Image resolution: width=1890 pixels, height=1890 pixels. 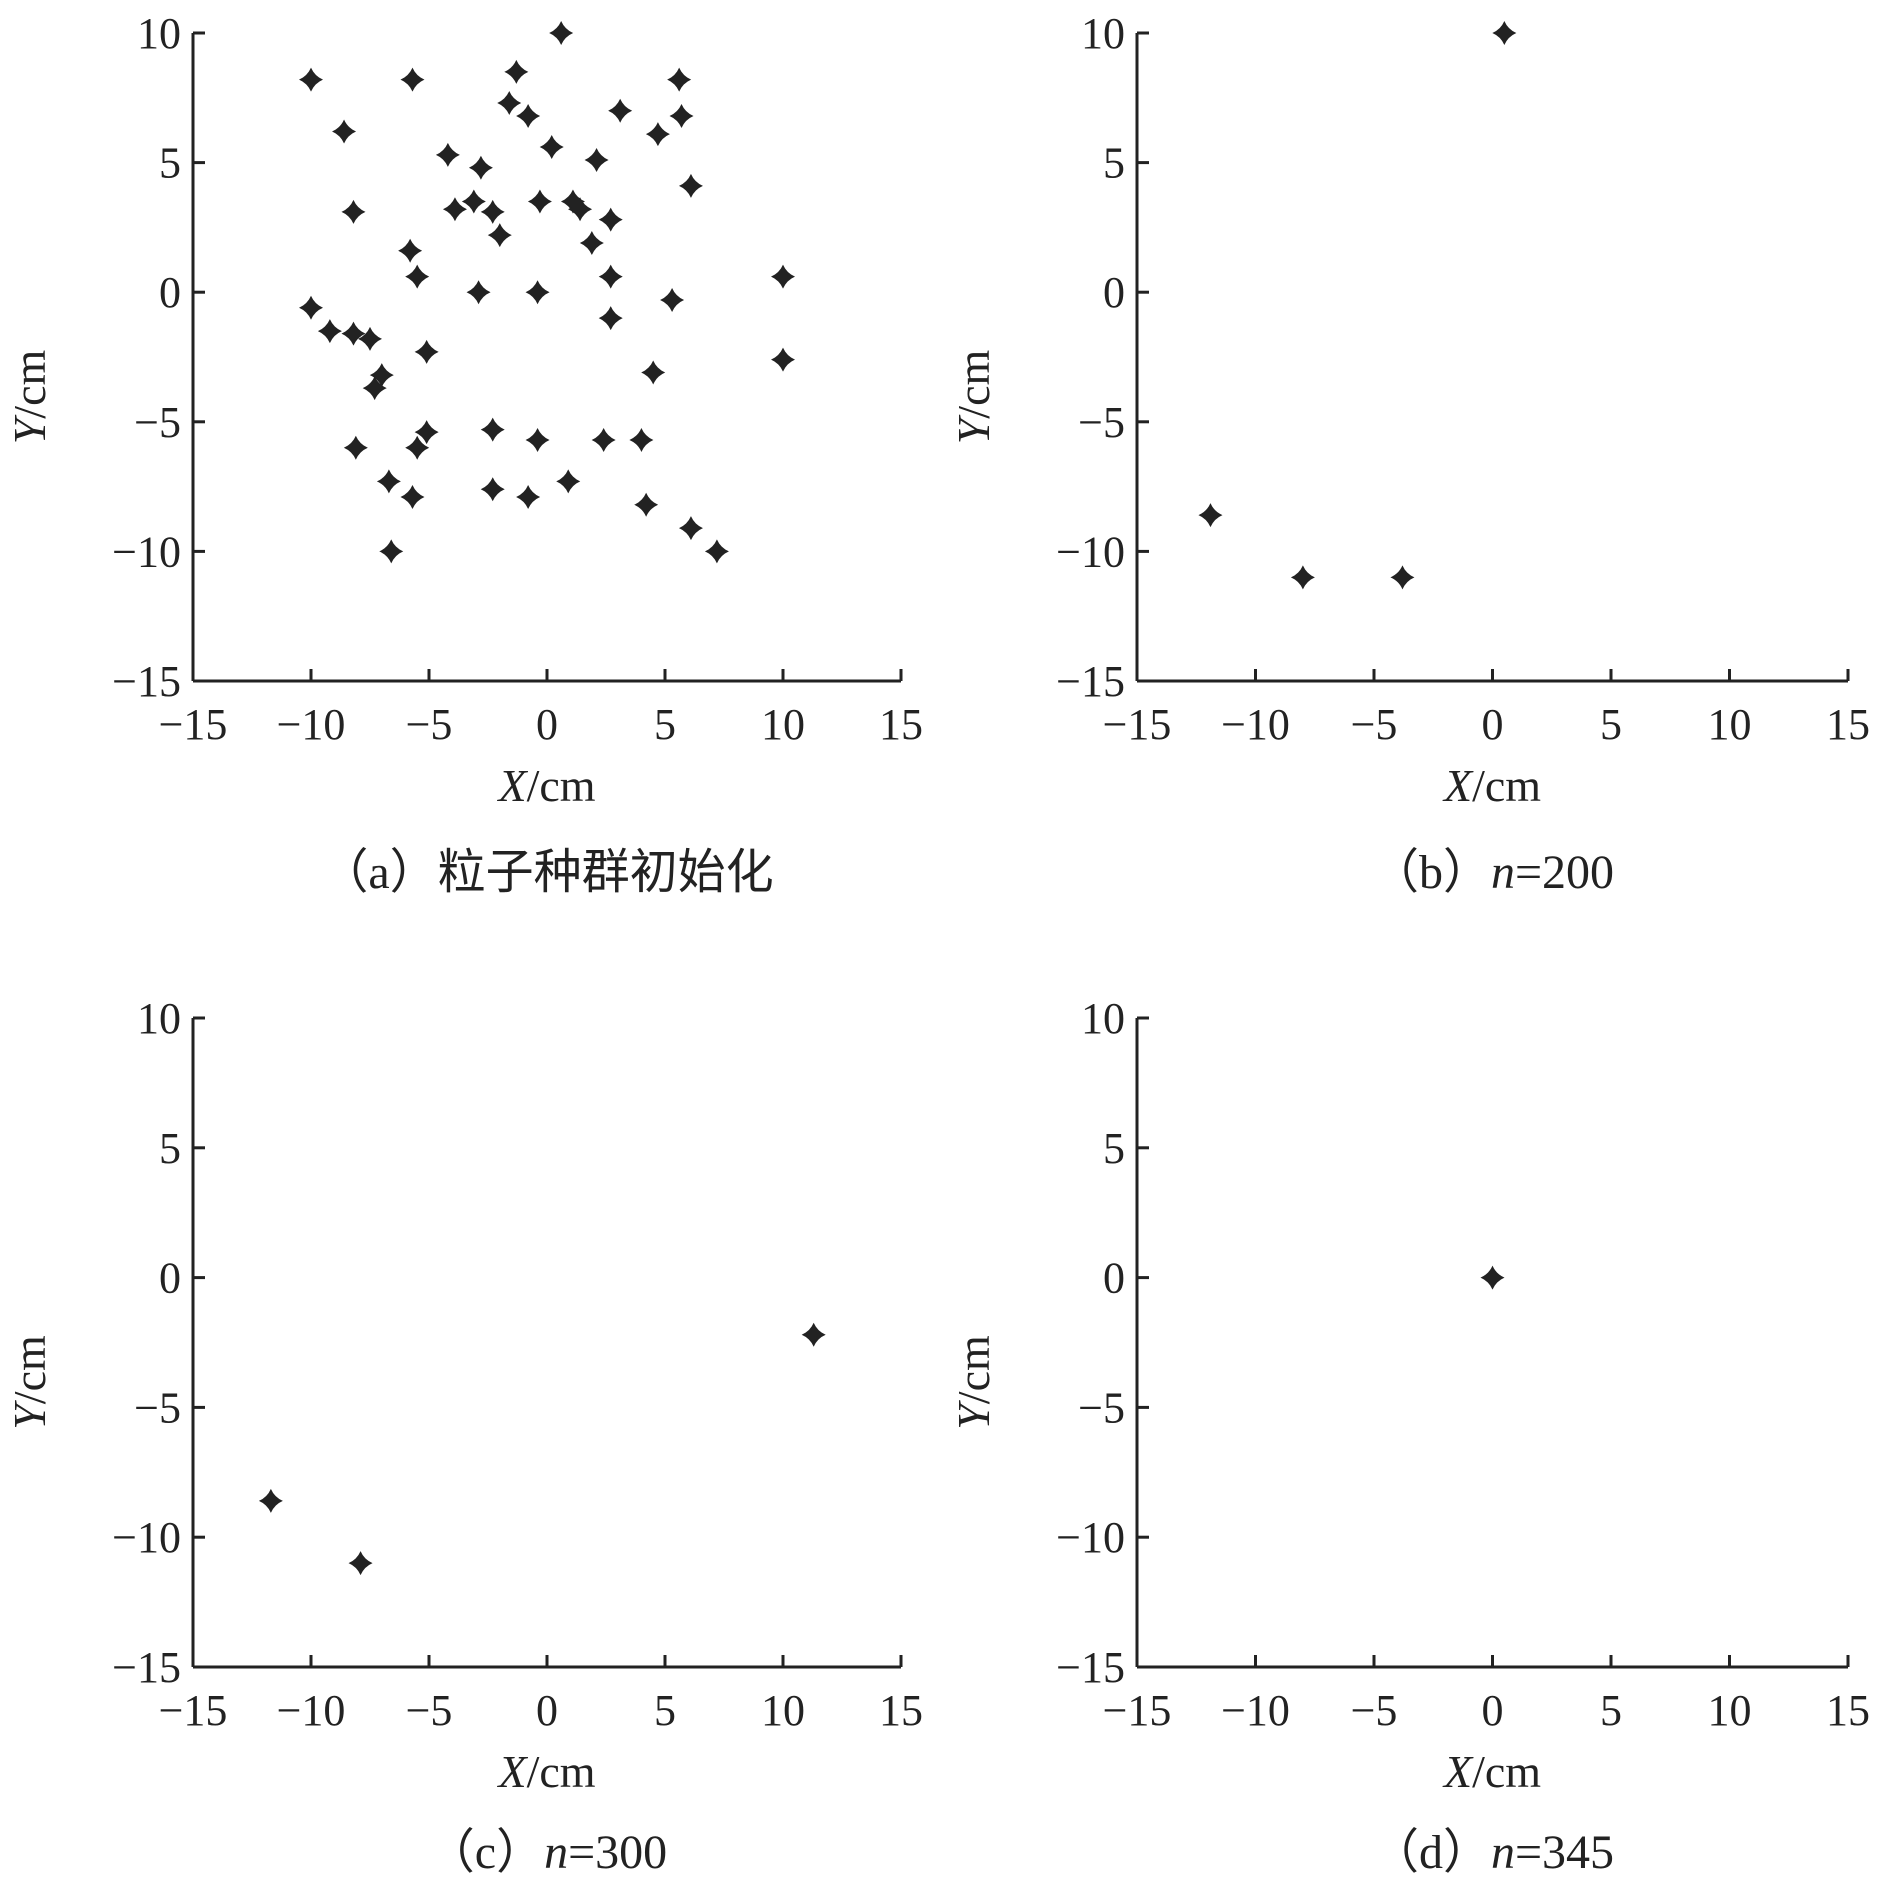 I want to click on panel-caption: （c）n=300, so click(x=547, y=1852).